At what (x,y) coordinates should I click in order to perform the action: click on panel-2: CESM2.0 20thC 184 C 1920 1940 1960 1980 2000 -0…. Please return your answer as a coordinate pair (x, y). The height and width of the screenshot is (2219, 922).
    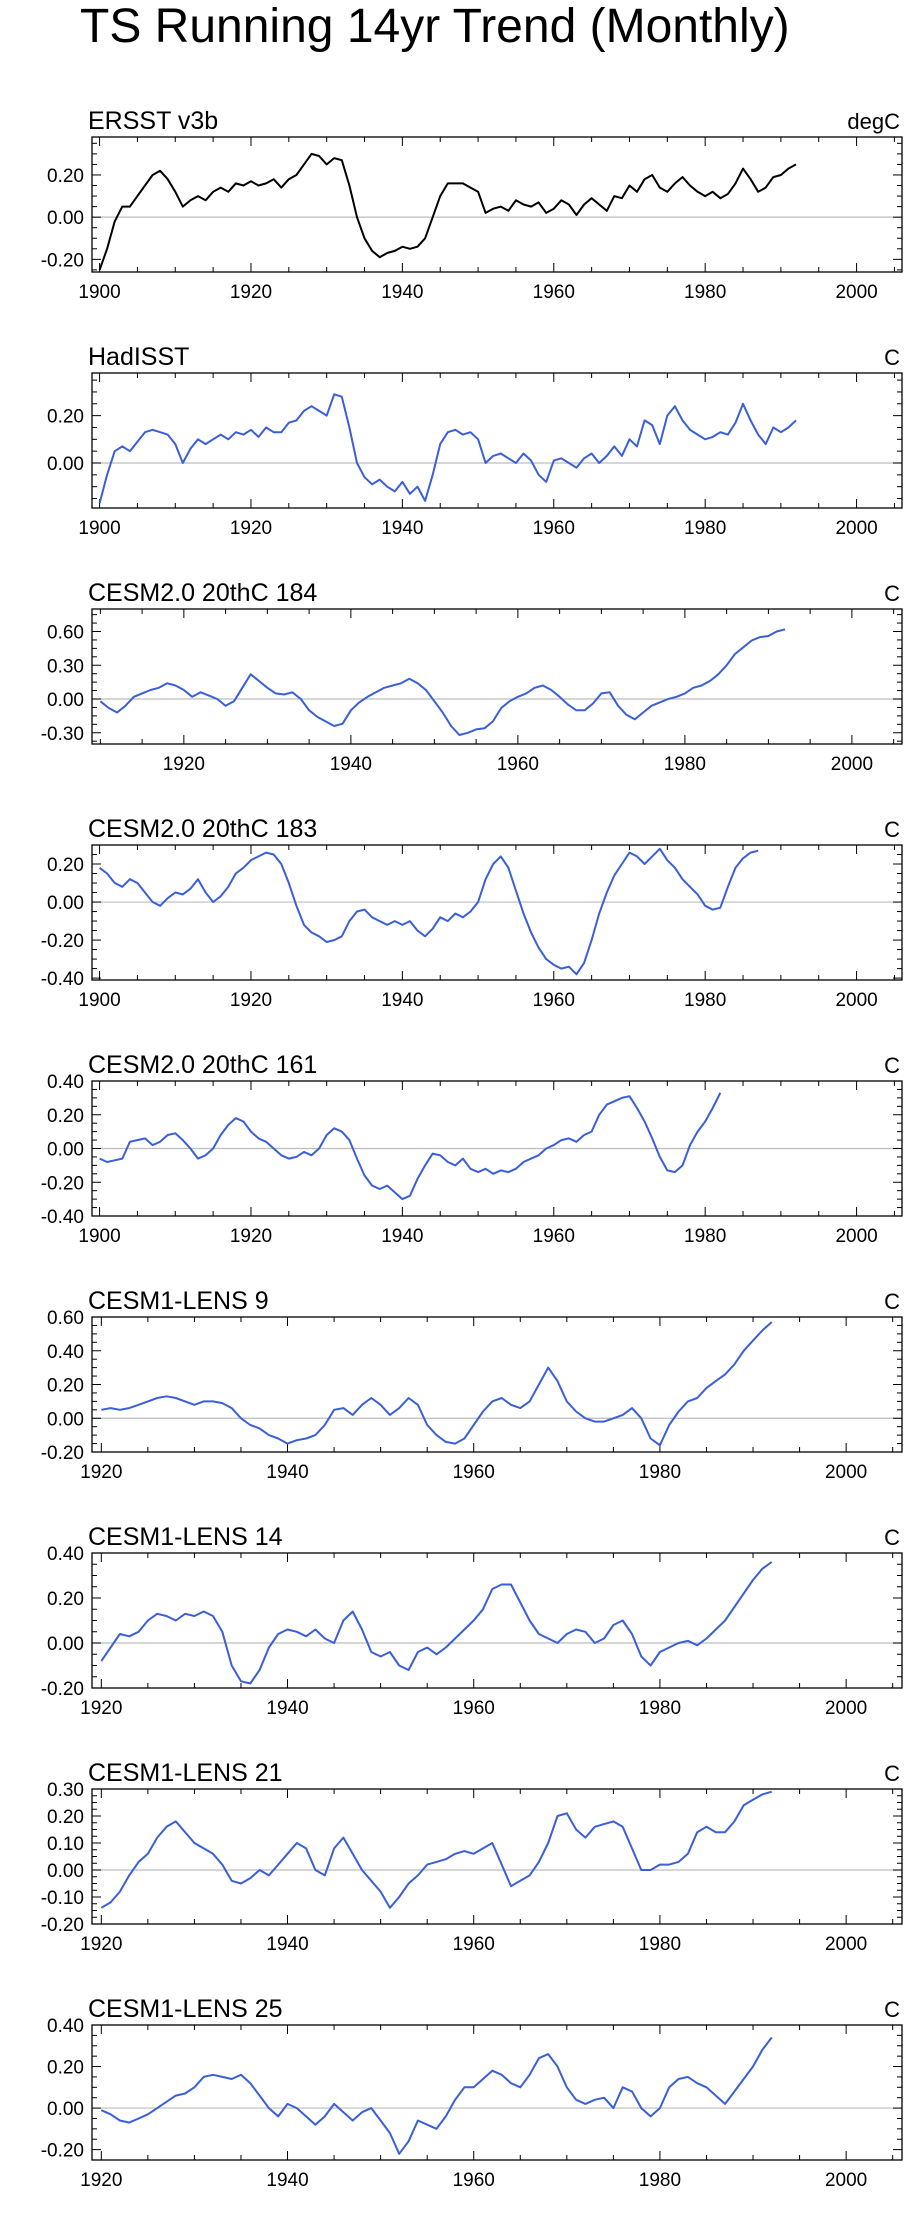
    Looking at the image, I should click on (472, 677).